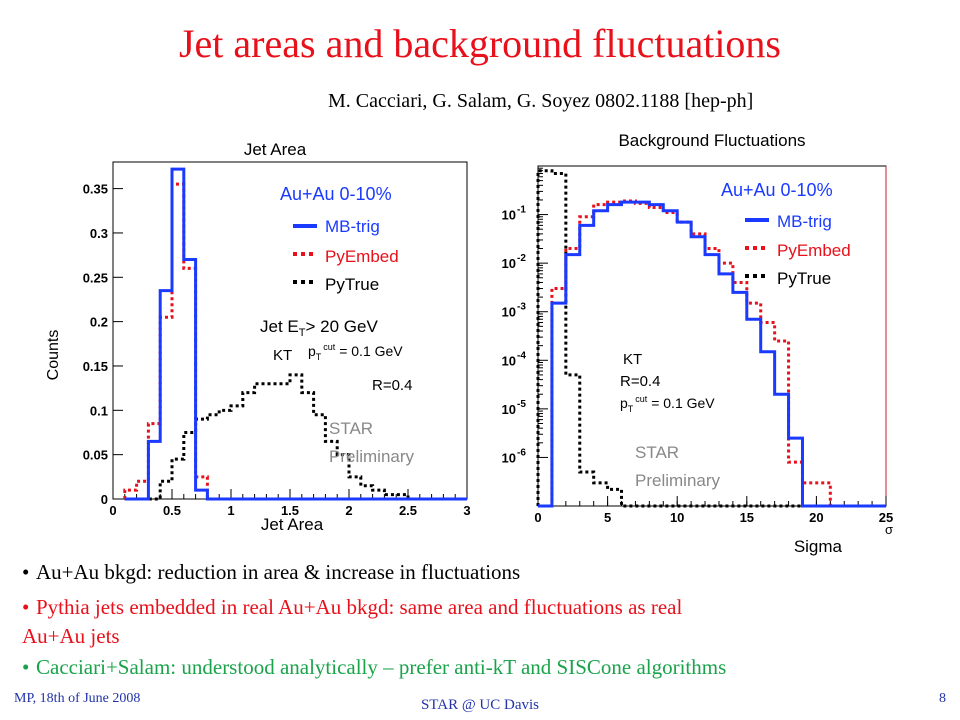 The height and width of the screenshot is (720, 960). What do you see at coordinates (479, 43) in the screenshot?
I see `slide-title: Jet areas and background fluctuations` at bounding box center [479, 43].